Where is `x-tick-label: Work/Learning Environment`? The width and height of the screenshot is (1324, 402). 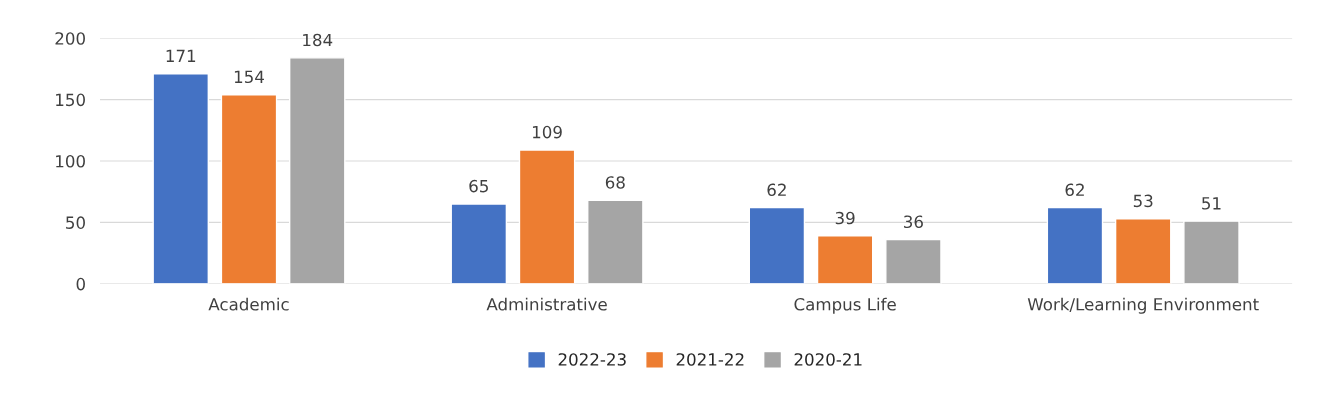
x-tick-label: Work/Learning Environment is located at coordinates (1143, 305).